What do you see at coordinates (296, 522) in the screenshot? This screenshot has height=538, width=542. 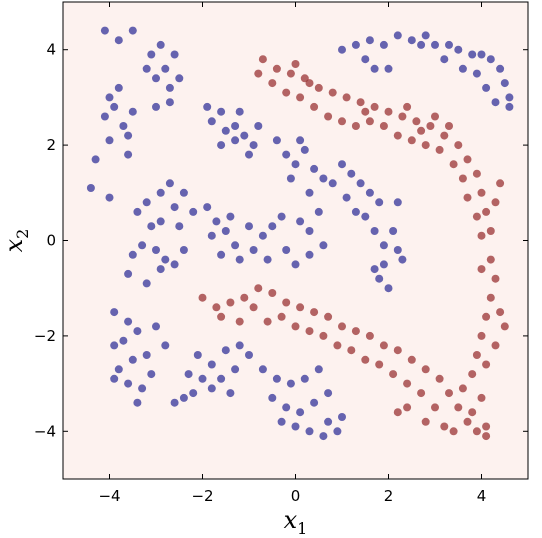 I see `x-axis-title: x1` at bounding box center [296, 522].